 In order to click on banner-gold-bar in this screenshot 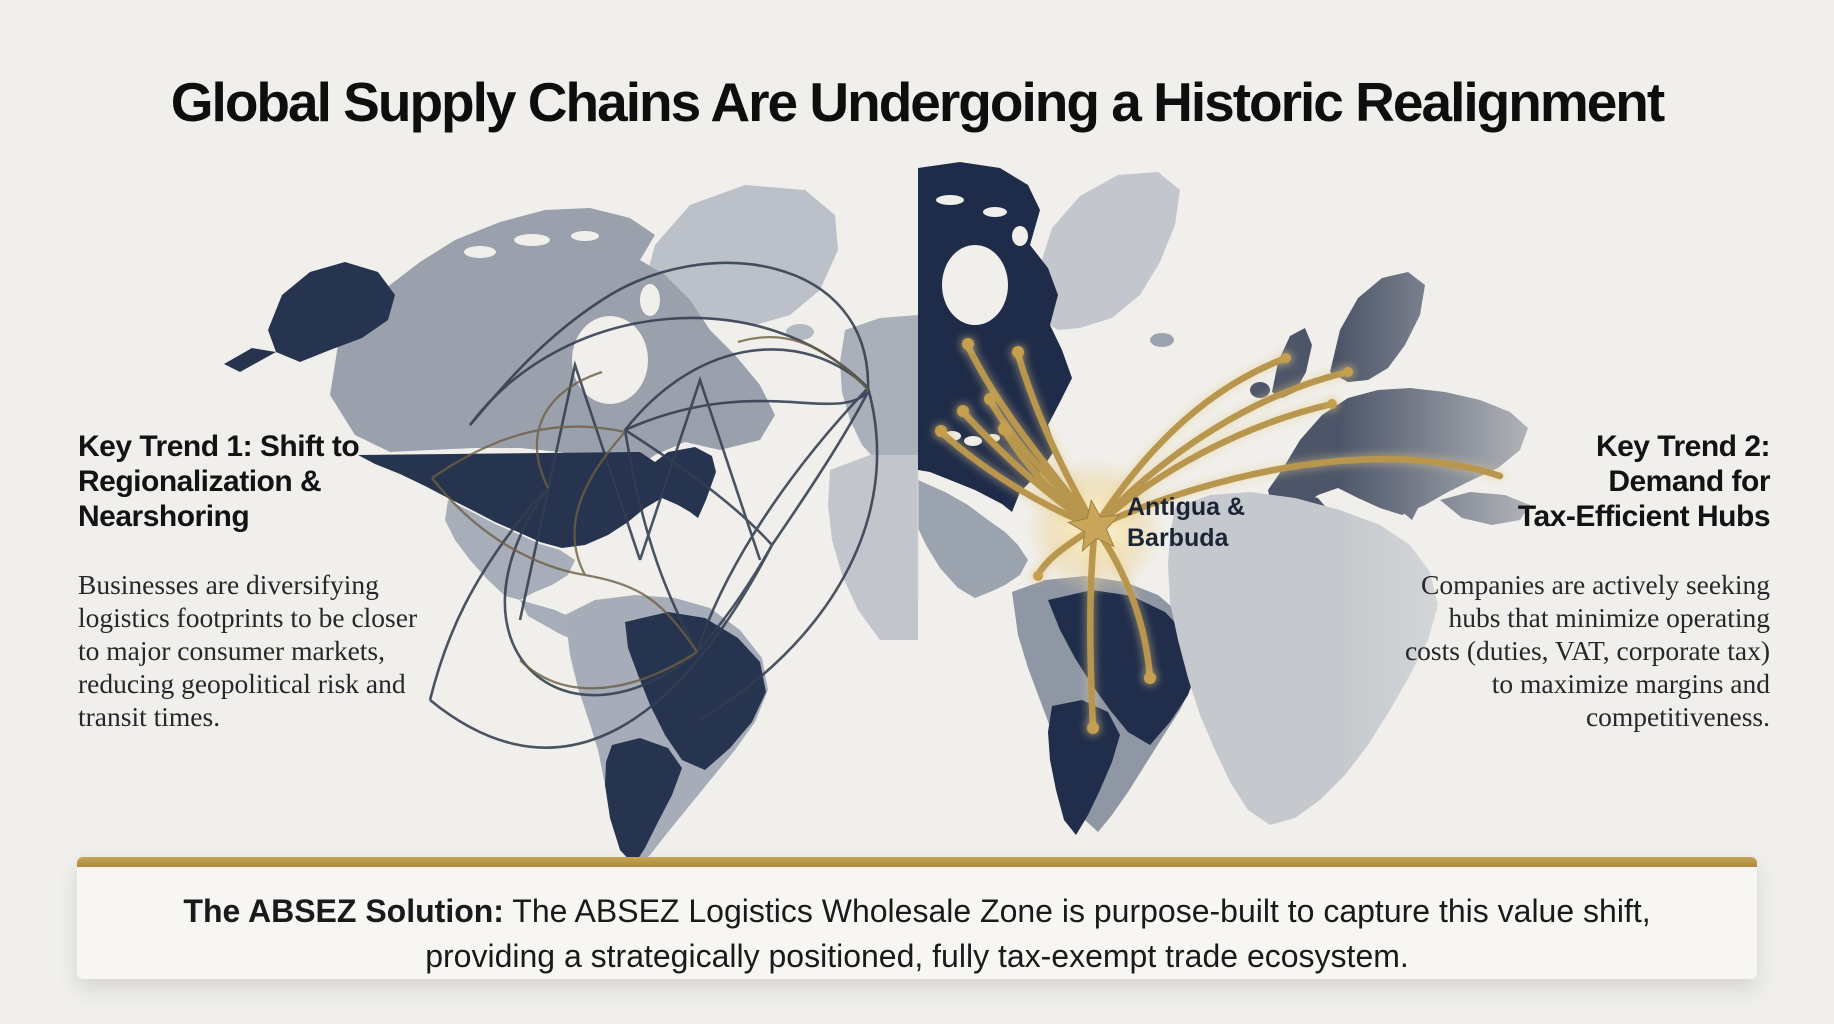, I will do `click(917, 862)`.